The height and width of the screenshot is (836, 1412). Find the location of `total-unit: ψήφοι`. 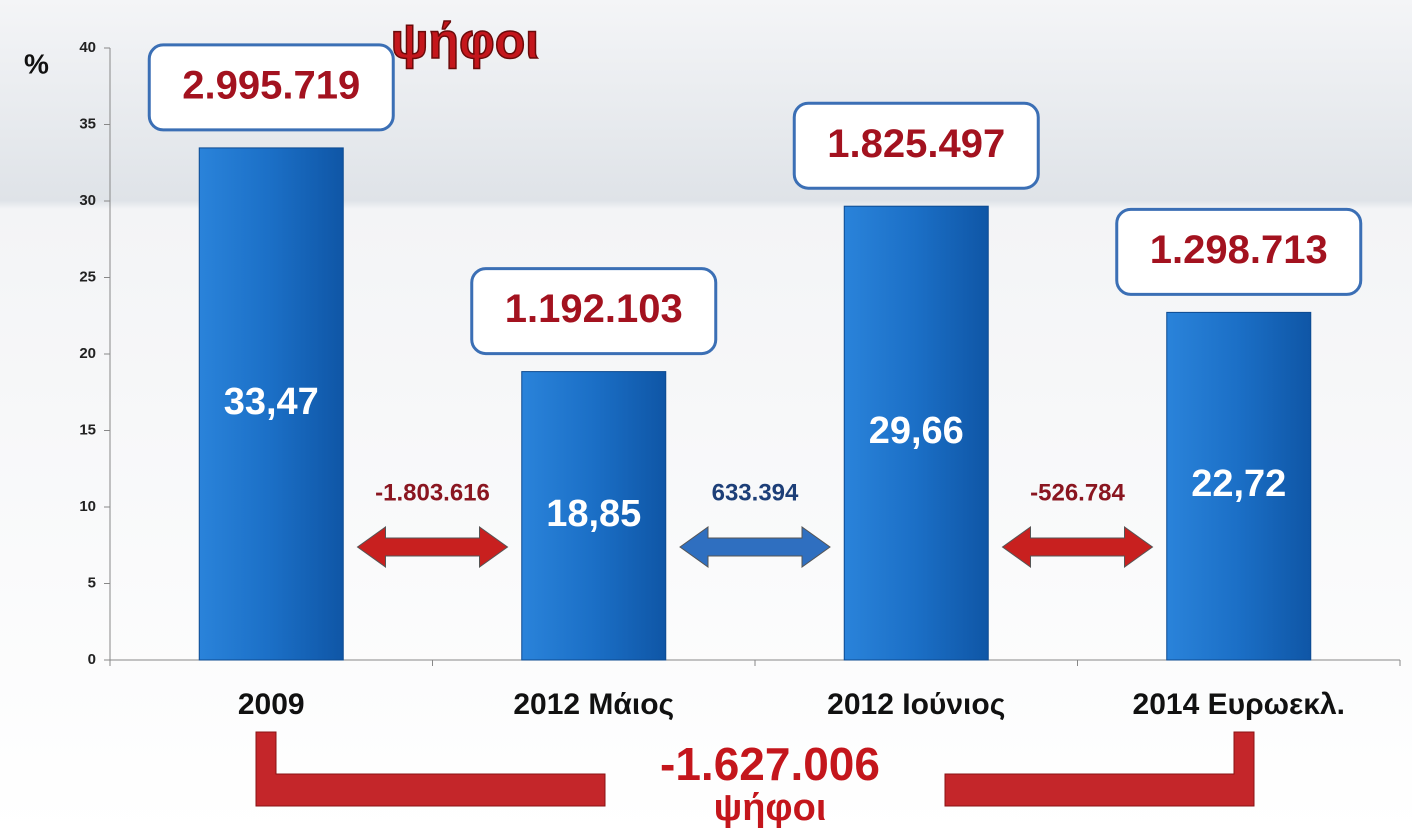

total-unit: ψήφοι is located at coordinates (770, 808).